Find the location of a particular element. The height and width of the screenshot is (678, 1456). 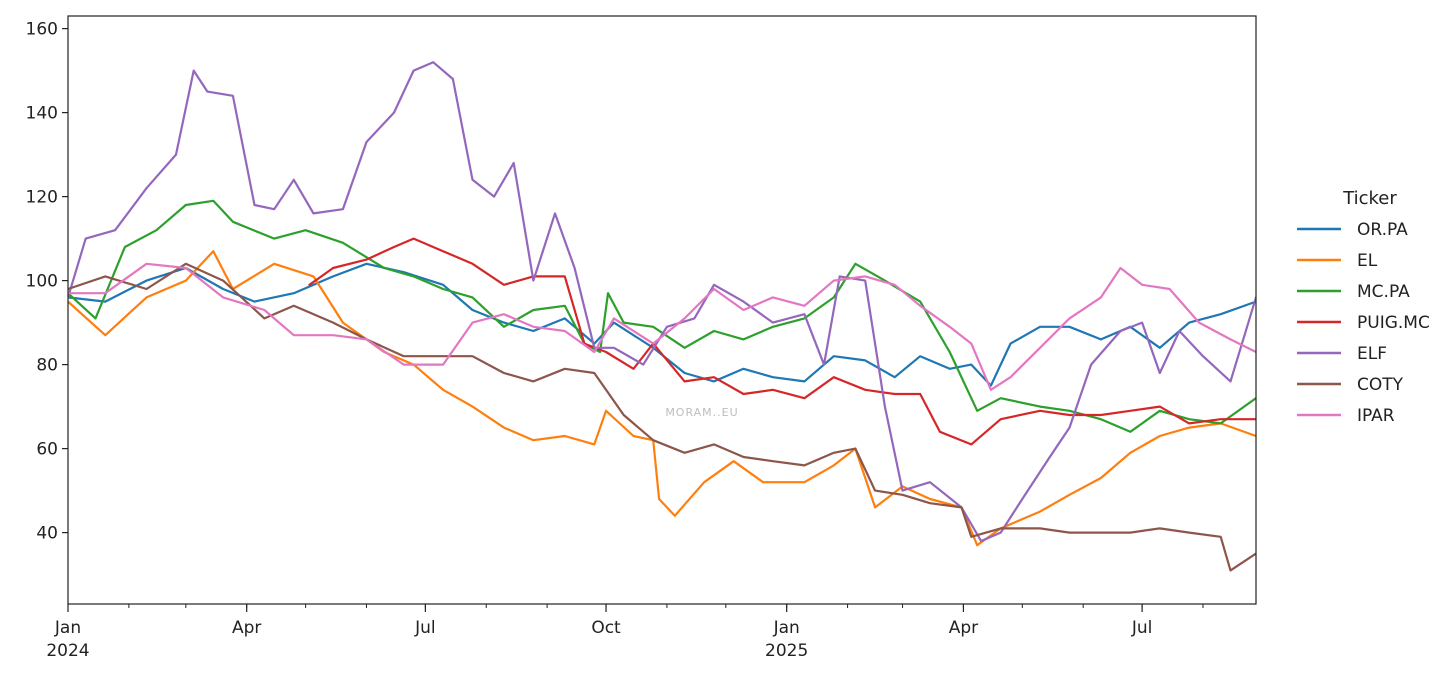

legend-title: Ticker is located at coordinates (1369, 198).